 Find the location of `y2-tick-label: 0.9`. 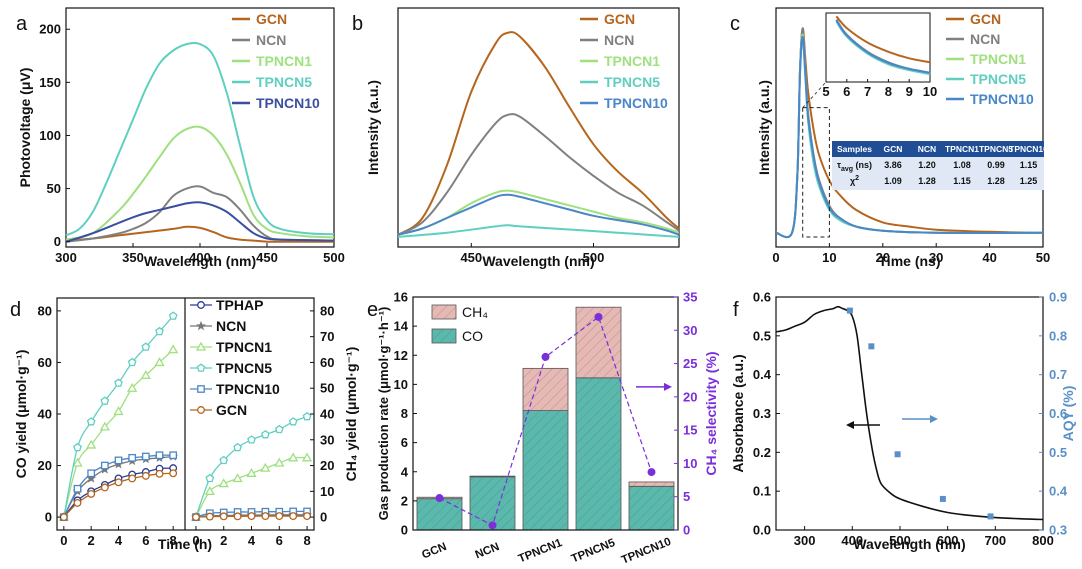

y2-tick-label: 0.9 is located at coordinates (1058, 297).